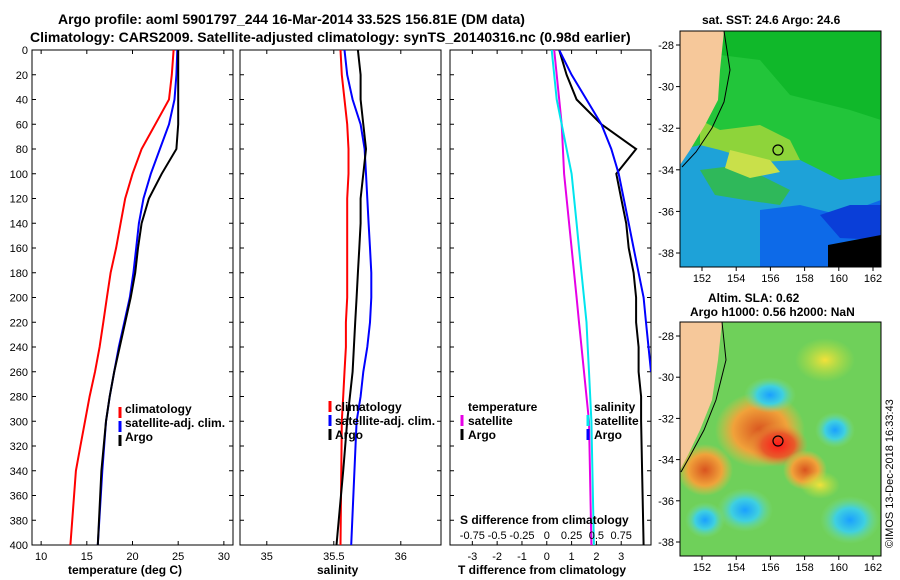  I want to click on depth-tick-label: 20, so click(22, 76).